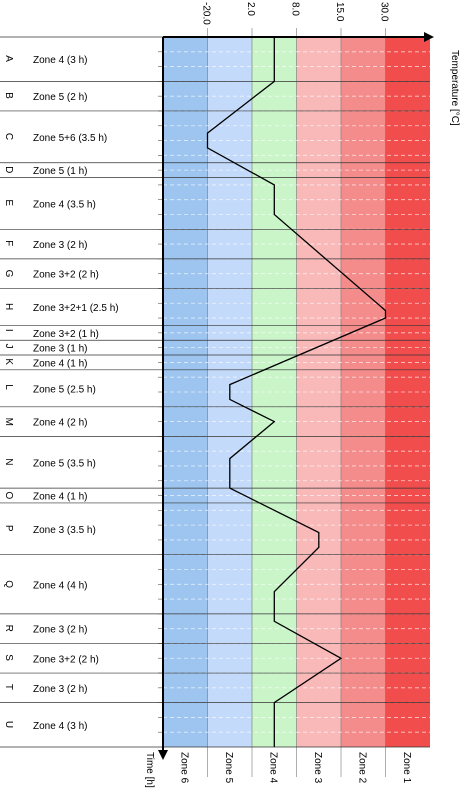 The height and width of the screenshot is (789, 461). What do you see at coordinates (429, 37) in the screenshot?
I see `x-axis-arrow` at bounding box center [429, 37].